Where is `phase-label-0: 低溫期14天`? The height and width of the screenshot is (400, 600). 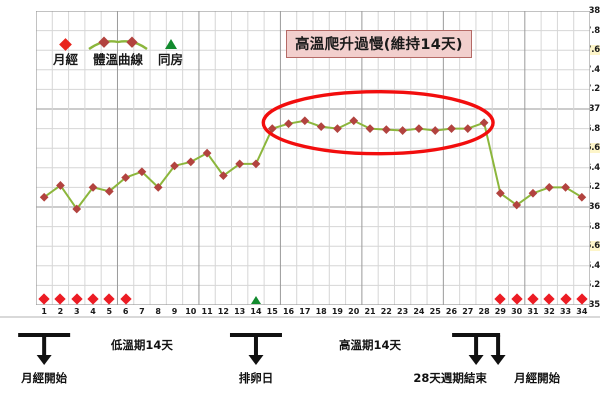 phase-label-0: 低溫期14天 is located at coordinates (141, 345).